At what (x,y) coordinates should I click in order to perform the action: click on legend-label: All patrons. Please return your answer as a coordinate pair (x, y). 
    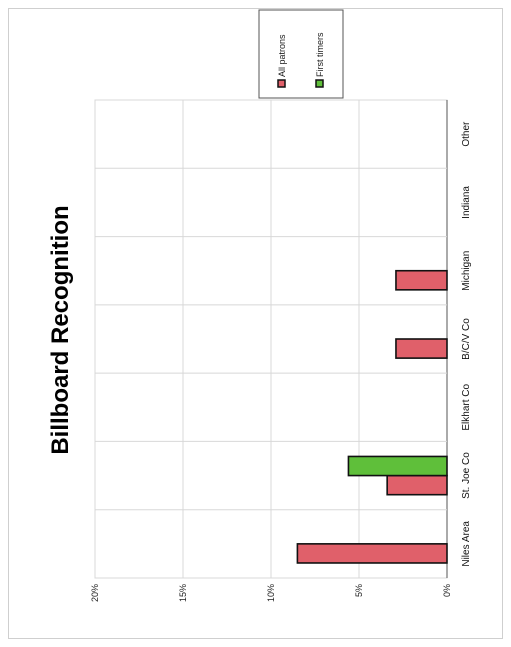
    Looking at the image, I should click on (282, 55).